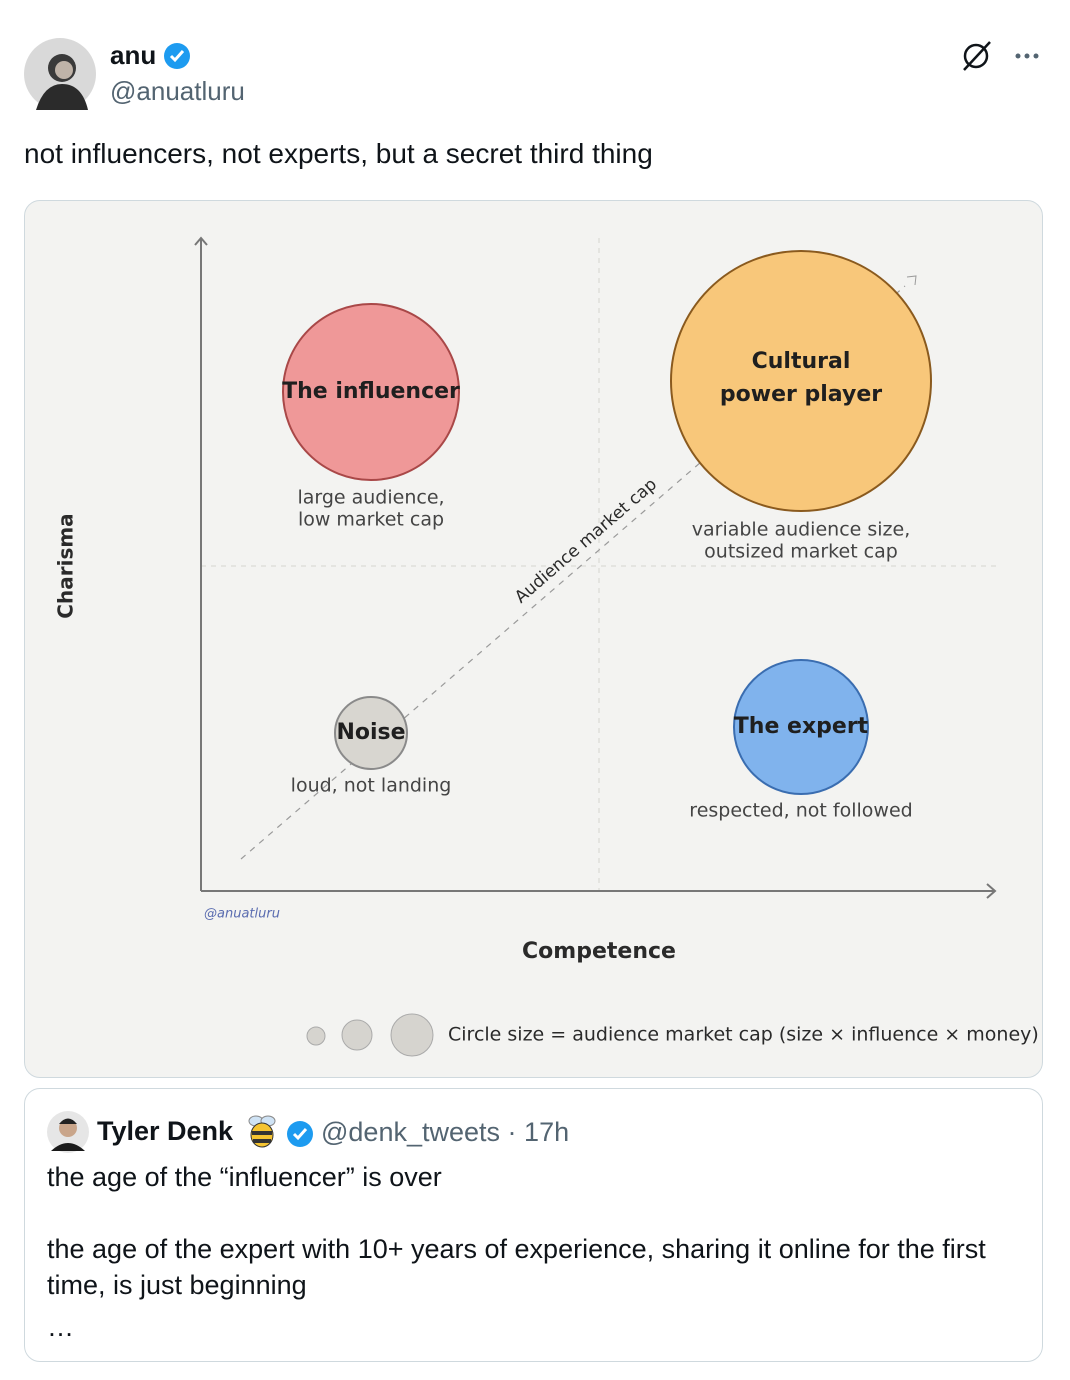 The width and height of the screenshot is (1070, 1380). Describe the element at coordinates (977, 56) in the screenshot. I see `grok-icon` at that location.